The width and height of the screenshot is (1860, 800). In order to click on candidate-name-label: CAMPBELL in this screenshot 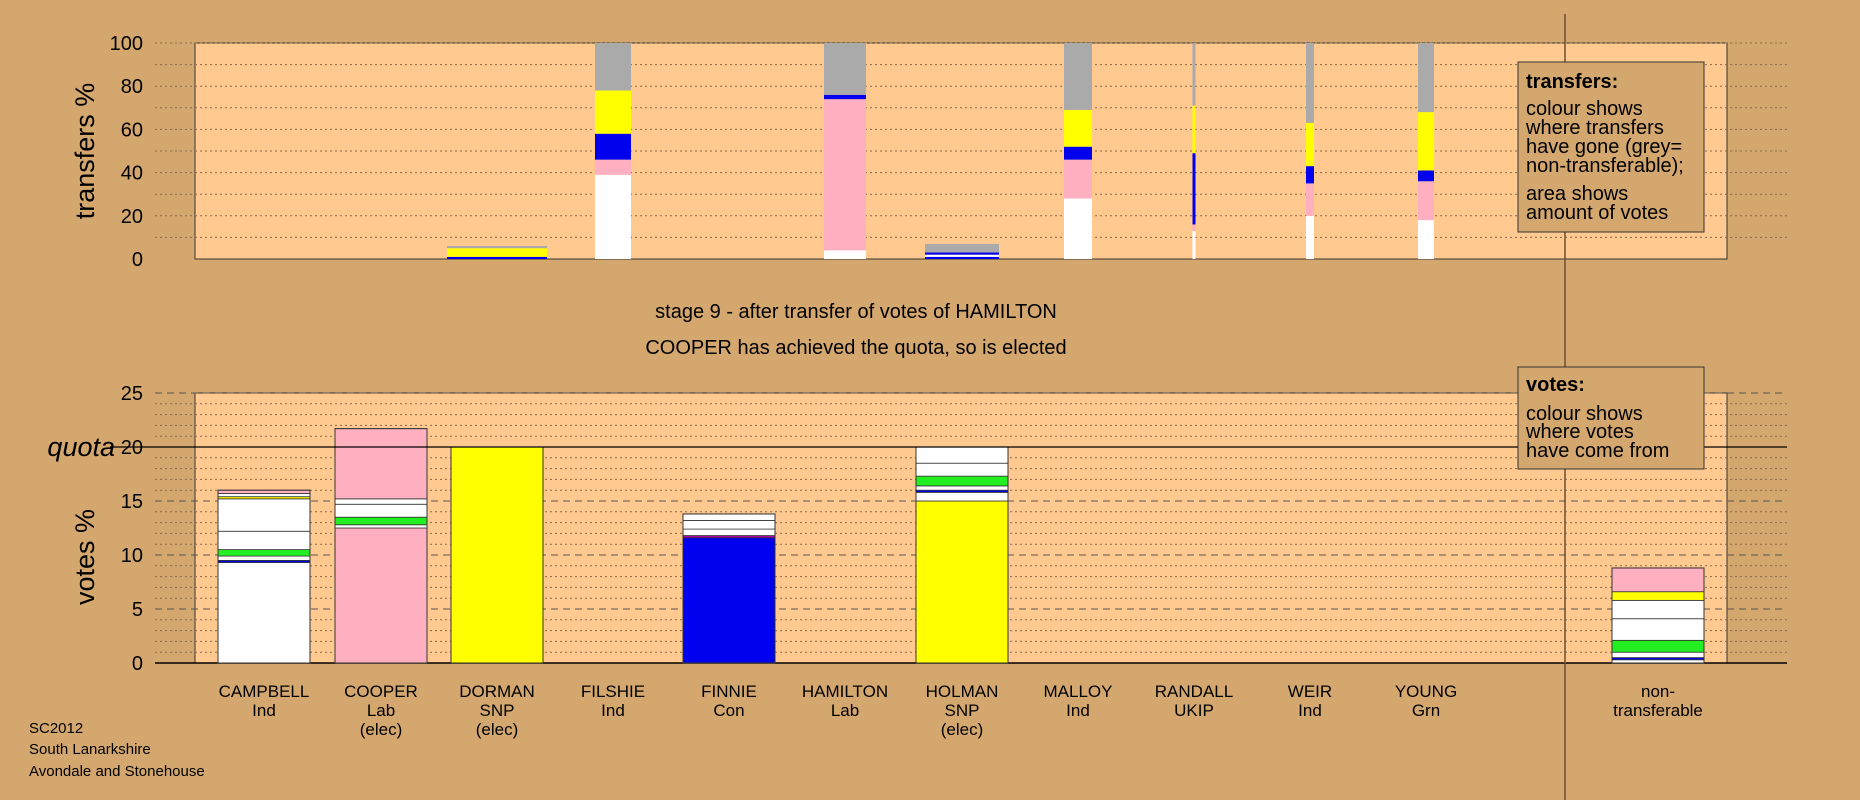, I will do `click(264, 691)`.